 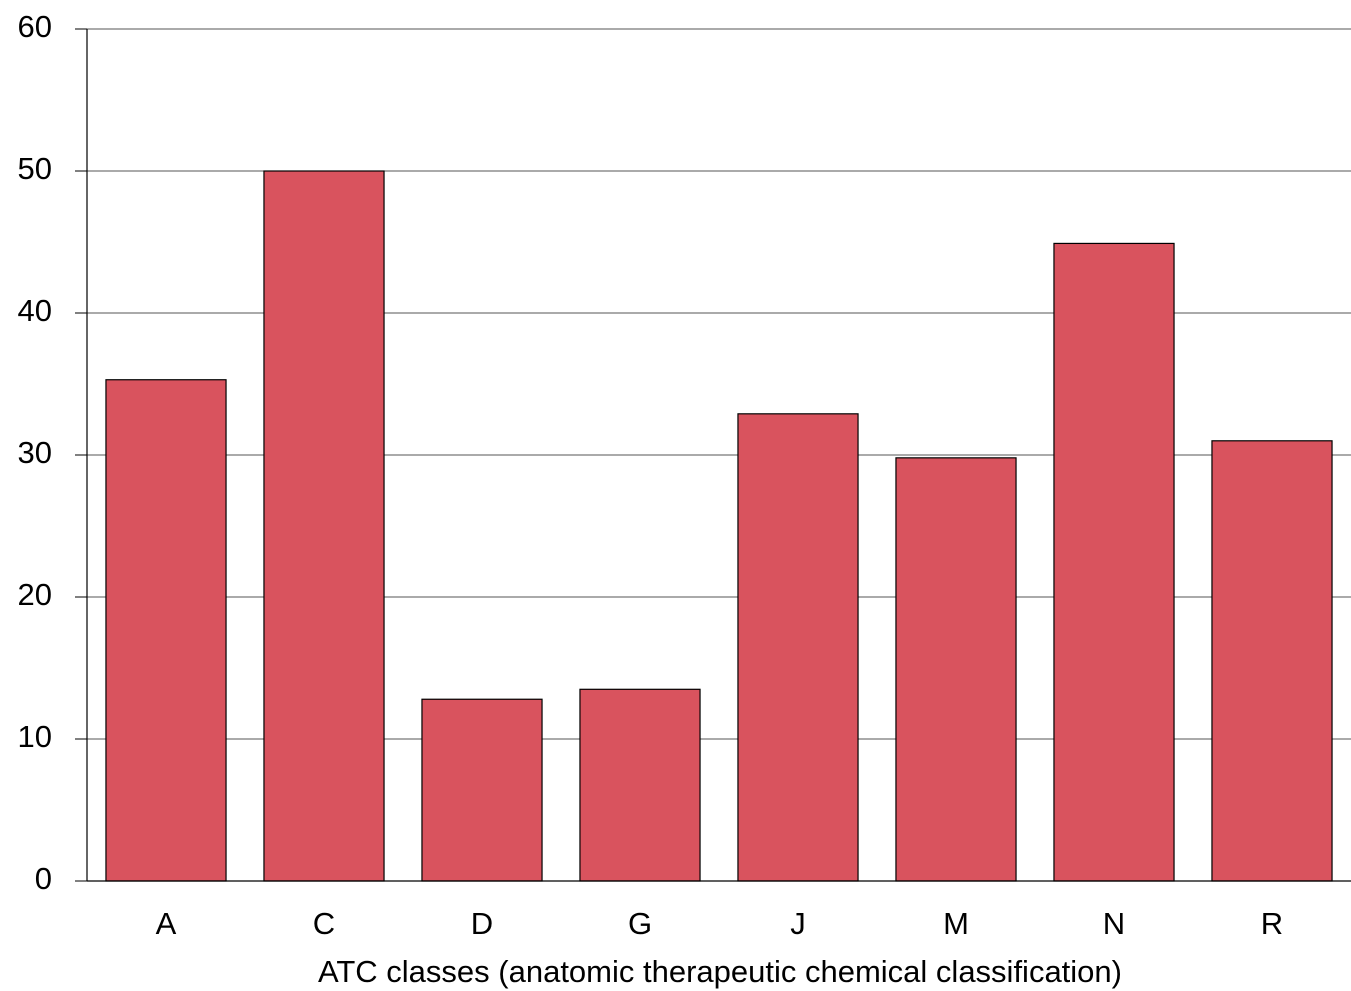 What do you see at coordinates (35, 168) in the screenshot?
I see `y-tick-label: 50` at bounding box center [35, 168].